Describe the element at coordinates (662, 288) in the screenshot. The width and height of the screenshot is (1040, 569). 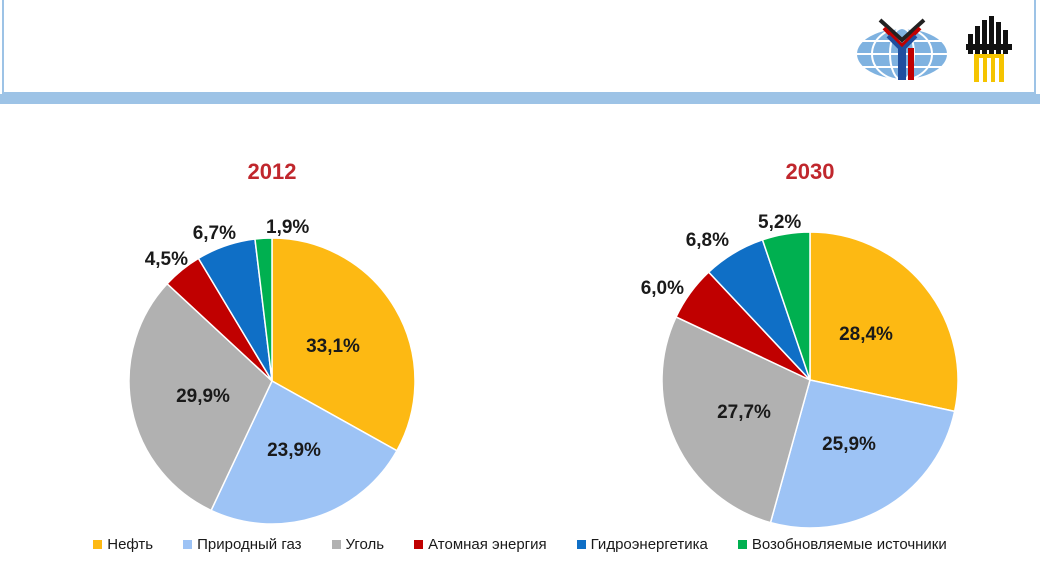
I see `slice-label: 6,0%` at that location.